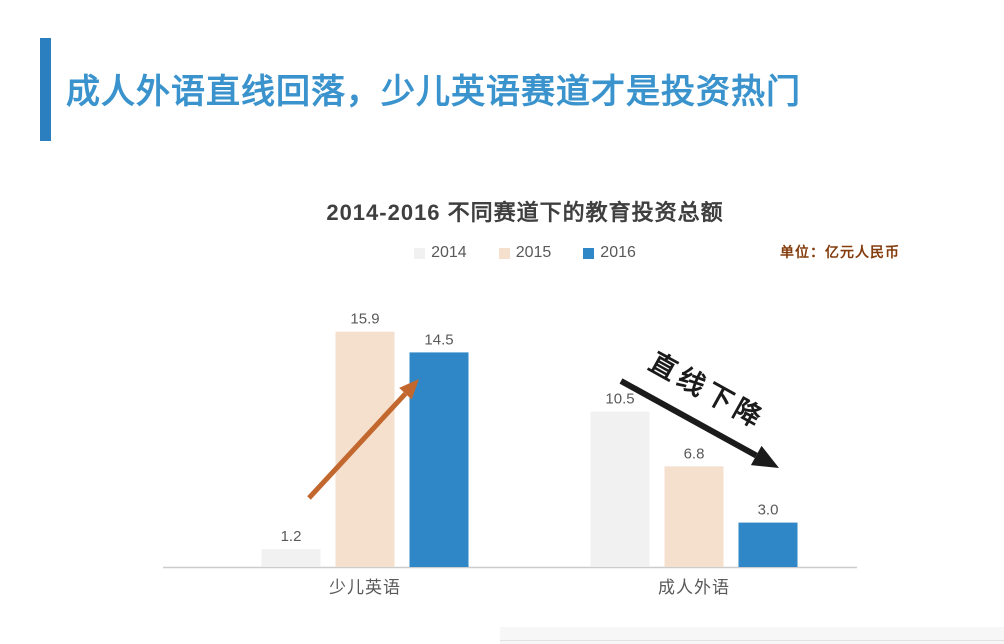  What do you see at coordinates (840, 252) in the screenshot?
I see `unit-label: 单位：亿元人民币` at bounding box center [840, 252].